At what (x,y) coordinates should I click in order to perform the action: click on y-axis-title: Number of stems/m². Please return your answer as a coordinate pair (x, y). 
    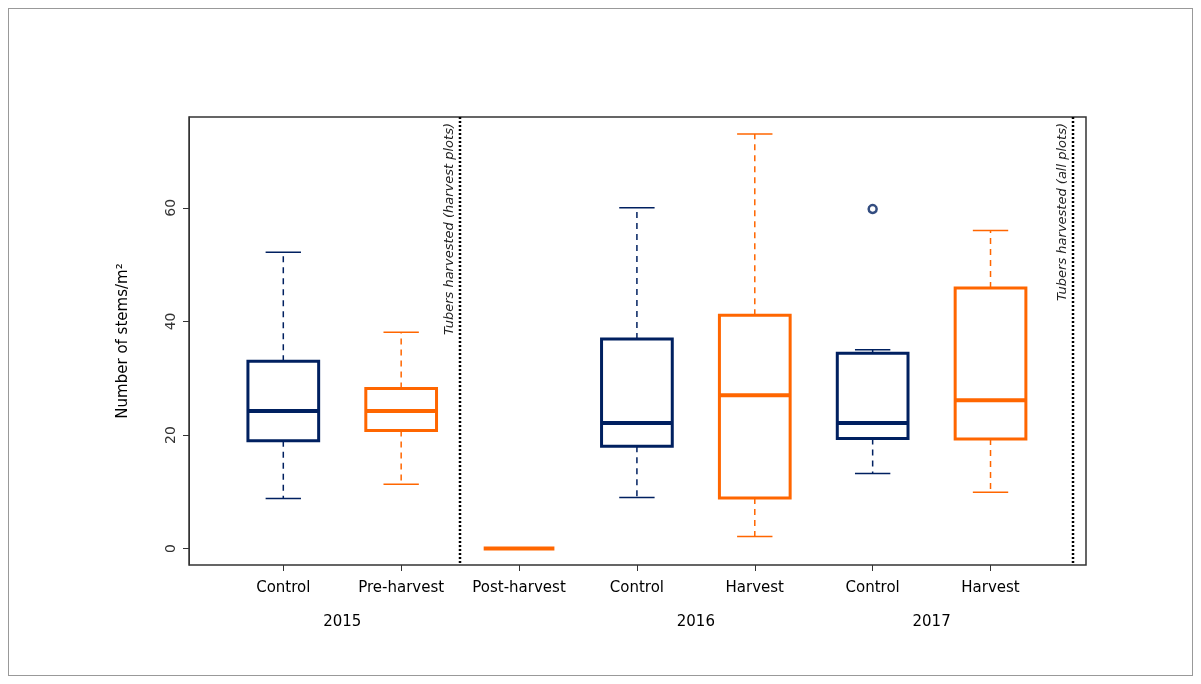
    Looking at the image, I should click on (121, 341).